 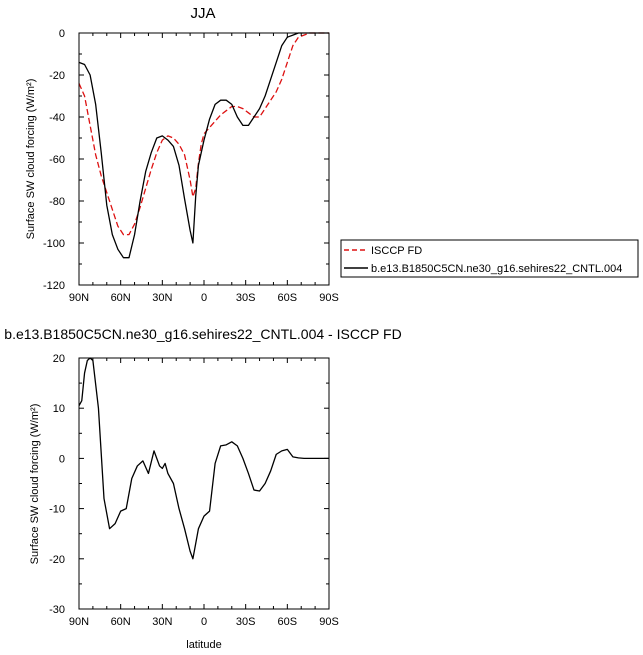 I want to click on bottom-x-tick-label: 60N, so click(x=121, y=622).